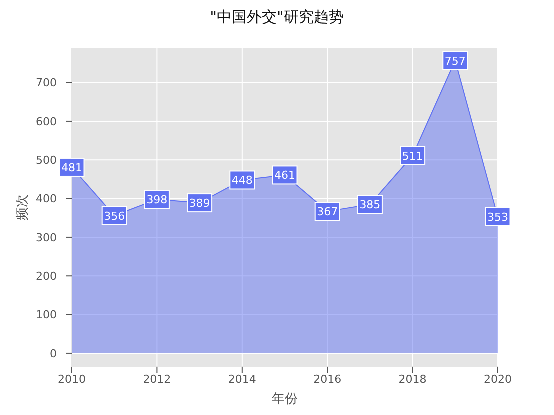 This screenshot has height=415, width=554. Describe the element at coordinates (46, 199) in the screenshot. I see `y-tick-label: 400` at that location.